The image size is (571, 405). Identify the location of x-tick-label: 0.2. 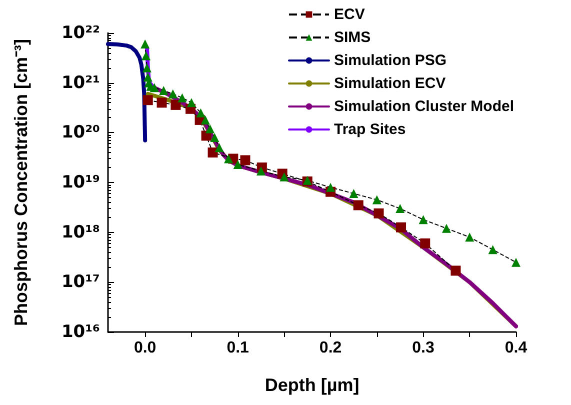
(330, 348).